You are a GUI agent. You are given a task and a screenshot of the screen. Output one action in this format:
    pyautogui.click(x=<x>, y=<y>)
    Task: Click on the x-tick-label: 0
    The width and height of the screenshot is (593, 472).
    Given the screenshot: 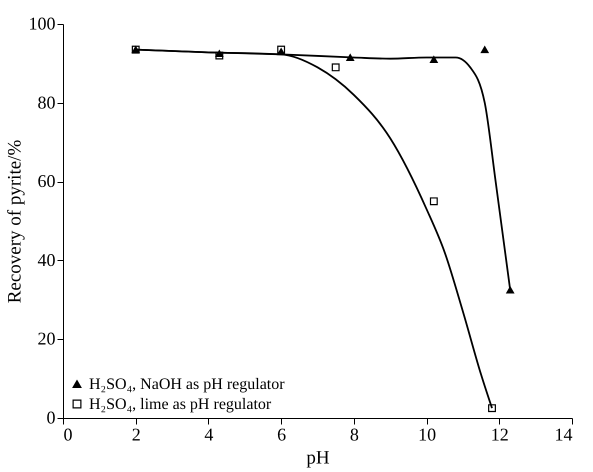 What is the action you would take?
    pyautogui.click(x=68, y=434)
    